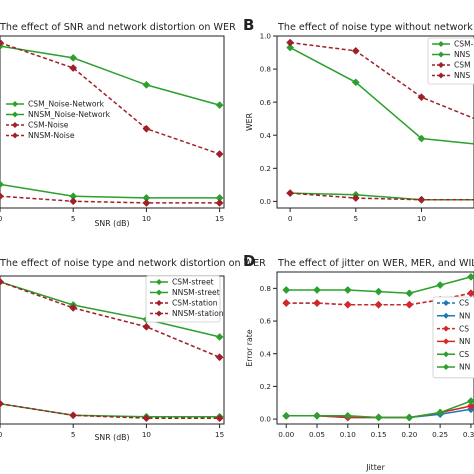 This screenshot has width=474, height=474. Describe the element at coordinates (379, 434) in the screenshot. I see `x-tick-label: 0.15` at that location.